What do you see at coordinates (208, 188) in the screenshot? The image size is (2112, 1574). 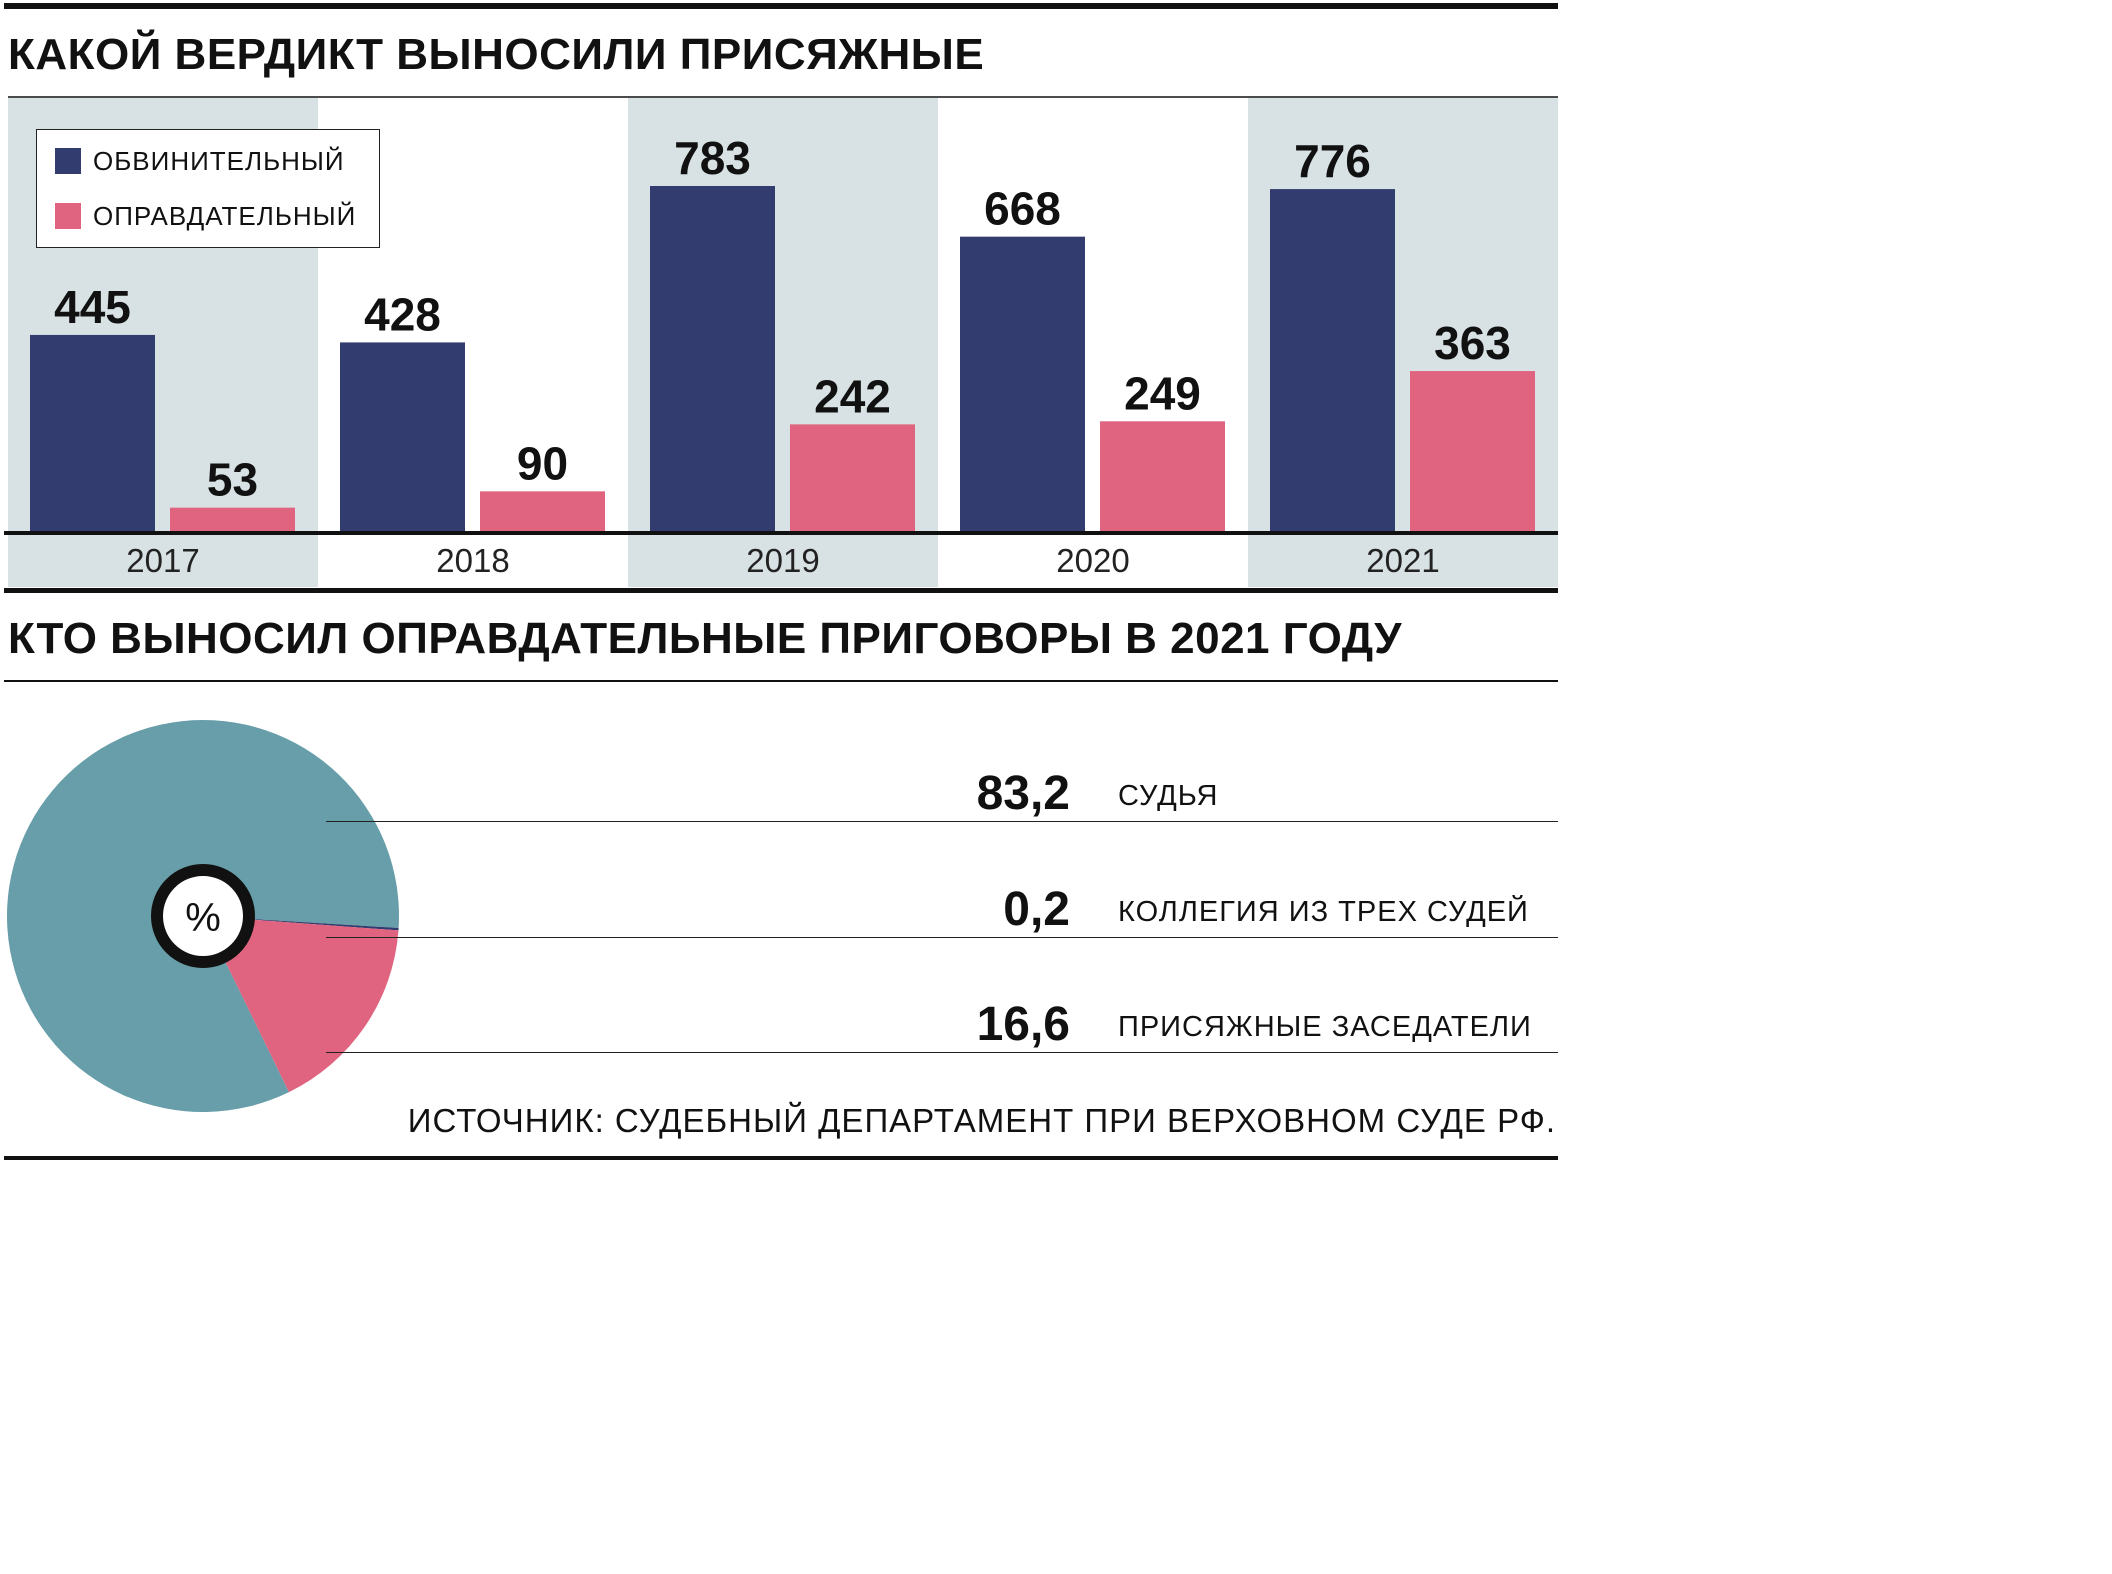 I see `chart-legend: ОБВИНИТЕЛЬНЫЙ ОПРАВДАТЕЛЬНЫЙ` at bounding box center [208, 188].